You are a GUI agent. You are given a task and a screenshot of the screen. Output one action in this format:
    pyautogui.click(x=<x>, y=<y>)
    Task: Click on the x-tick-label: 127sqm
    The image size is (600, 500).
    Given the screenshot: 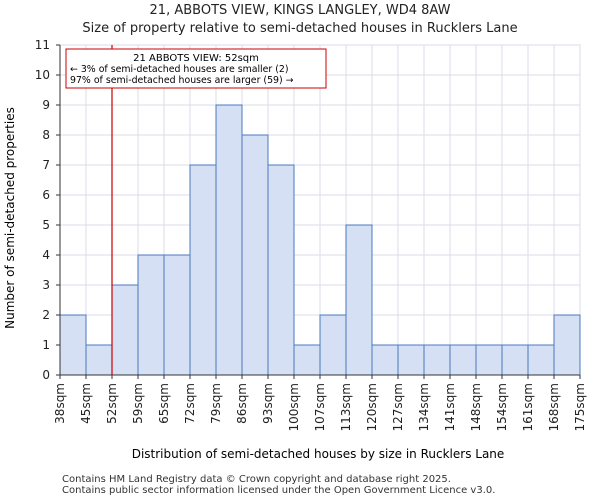 What is the action you would take?
    pyautogui.click(x=398, y=407)
    